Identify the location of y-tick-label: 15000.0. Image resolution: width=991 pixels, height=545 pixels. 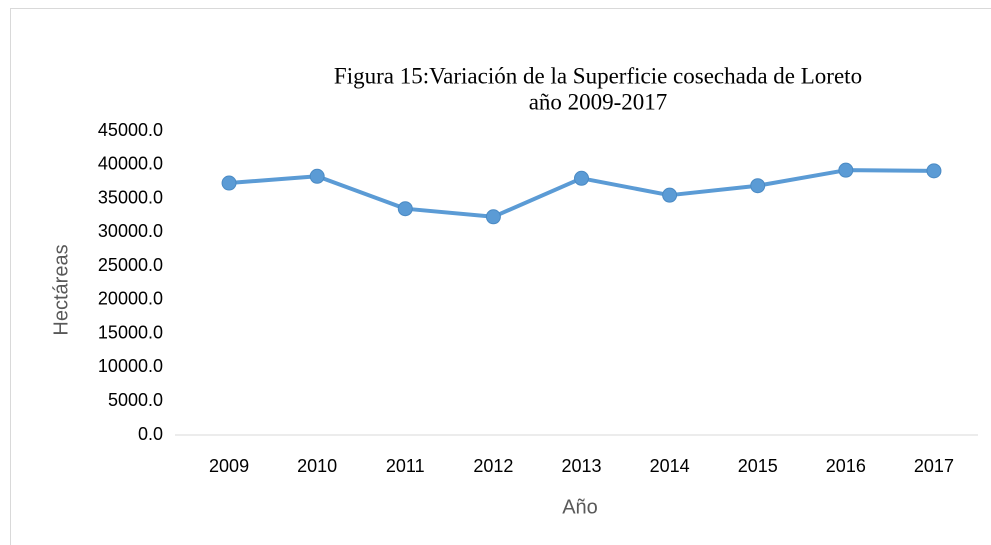
(130, 332).